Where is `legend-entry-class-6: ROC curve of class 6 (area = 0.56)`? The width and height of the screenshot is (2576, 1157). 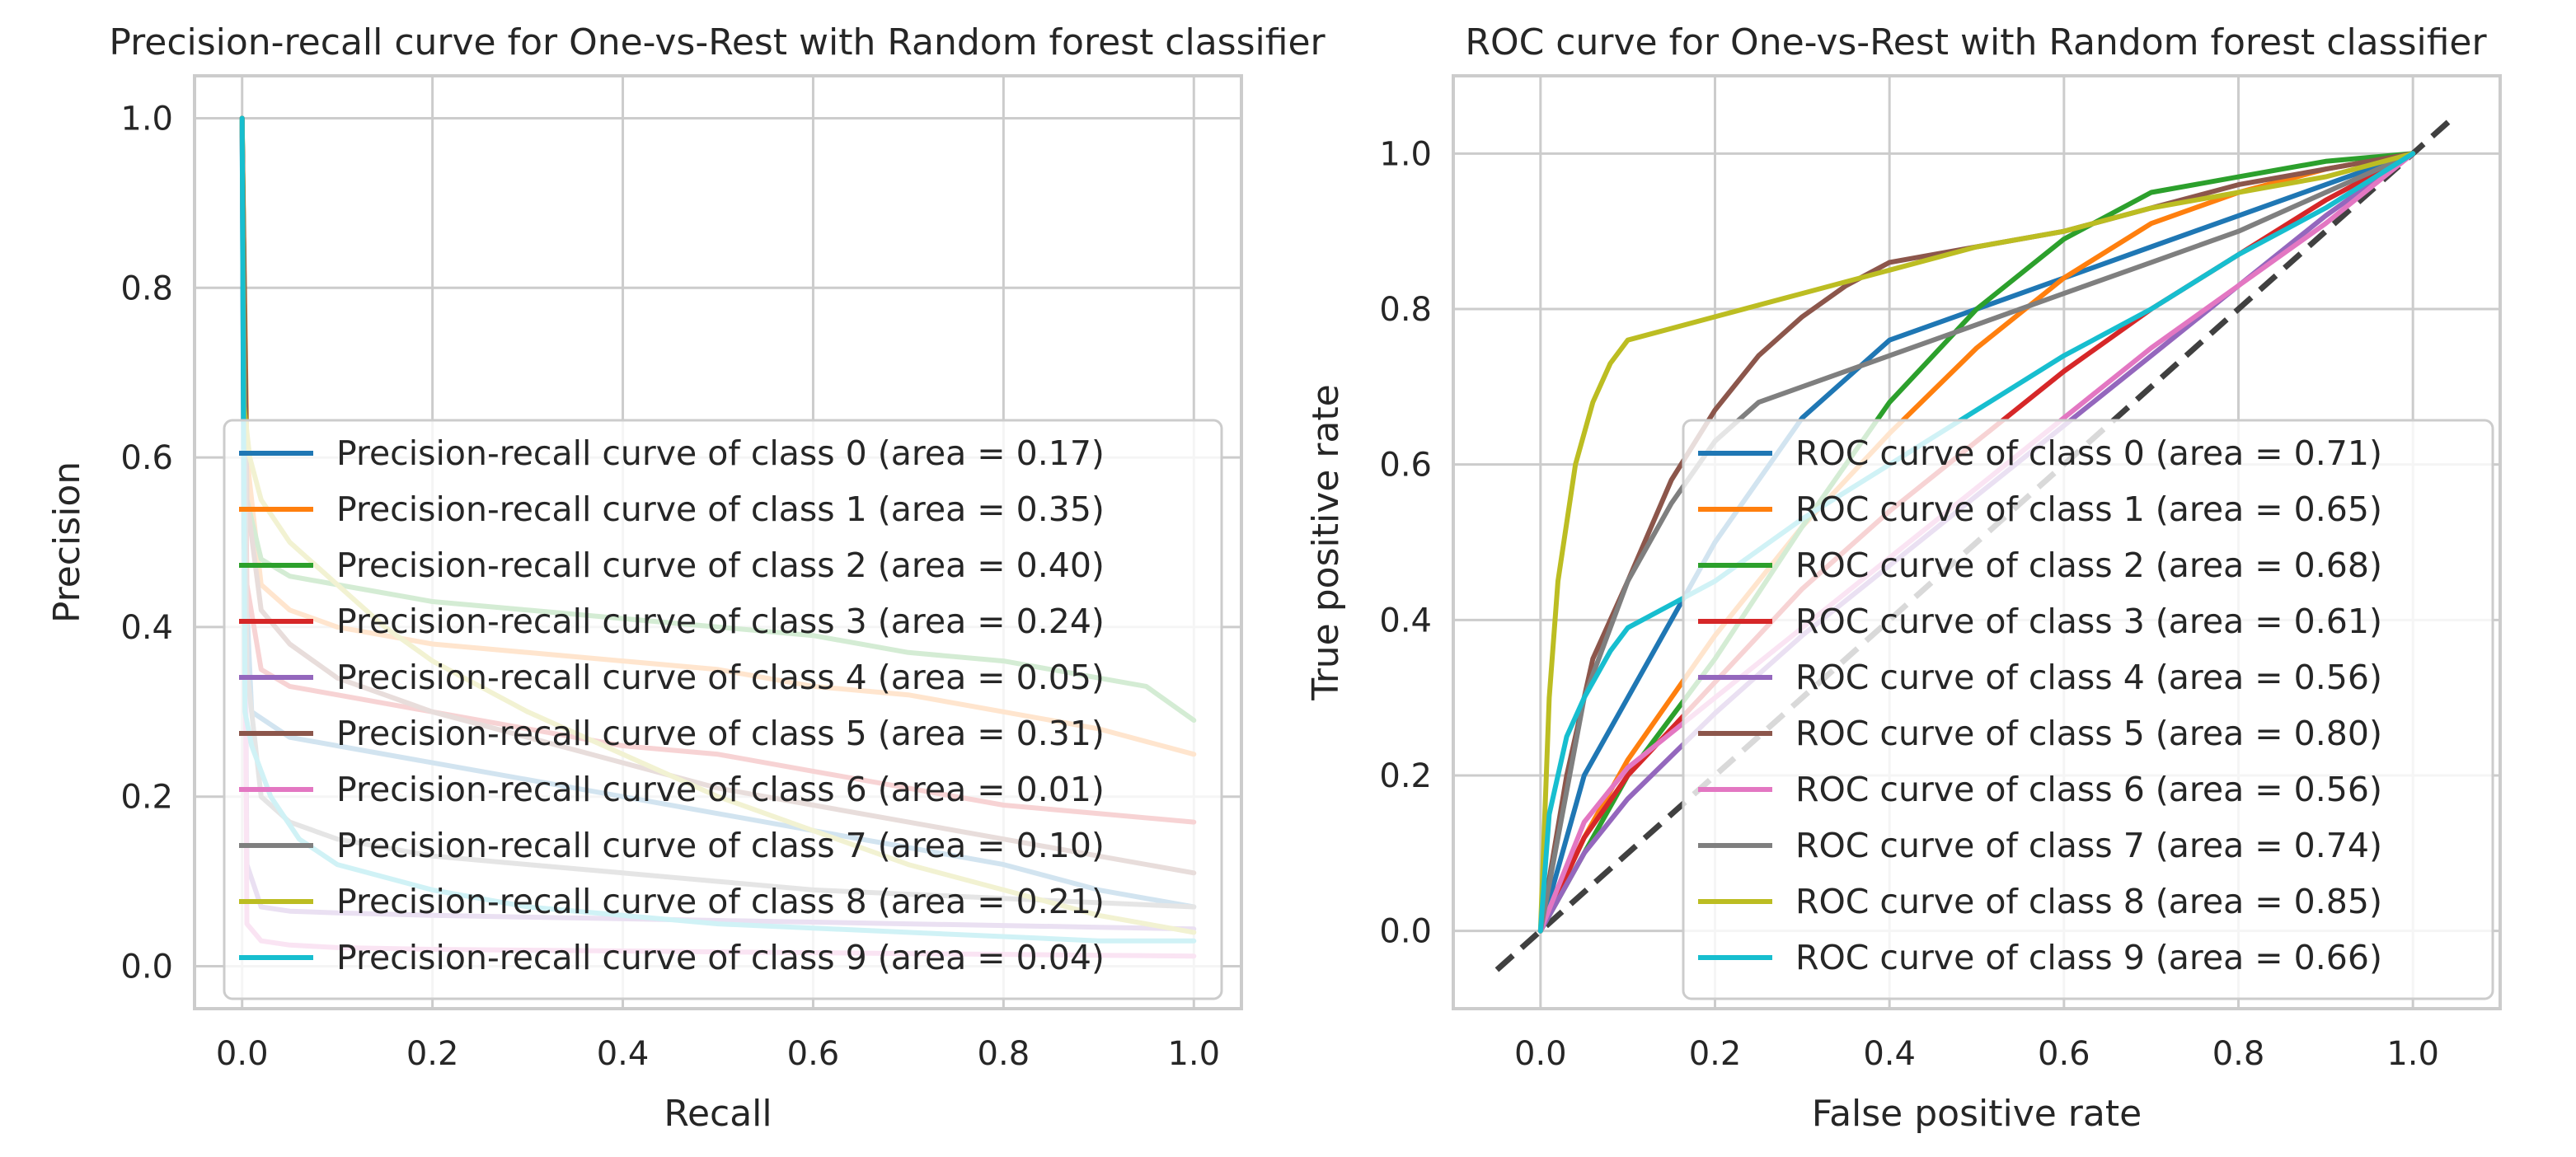
legend-entry-class-6: ROC curve of class 6 (area = 0.56) is located at coordinates (2089, 790).